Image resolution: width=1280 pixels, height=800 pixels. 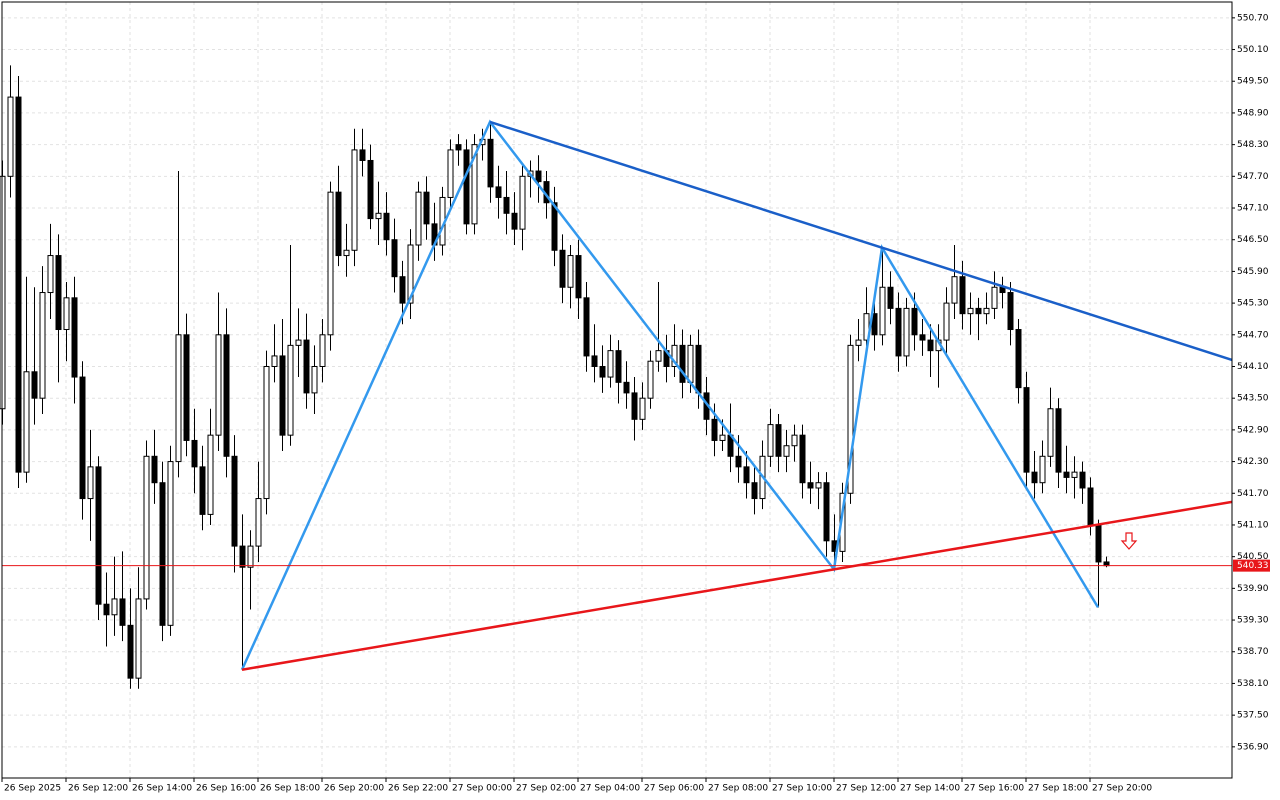 I want to click on x-tick-label: 26 Sep 14:00, so click(x=162, y=789).